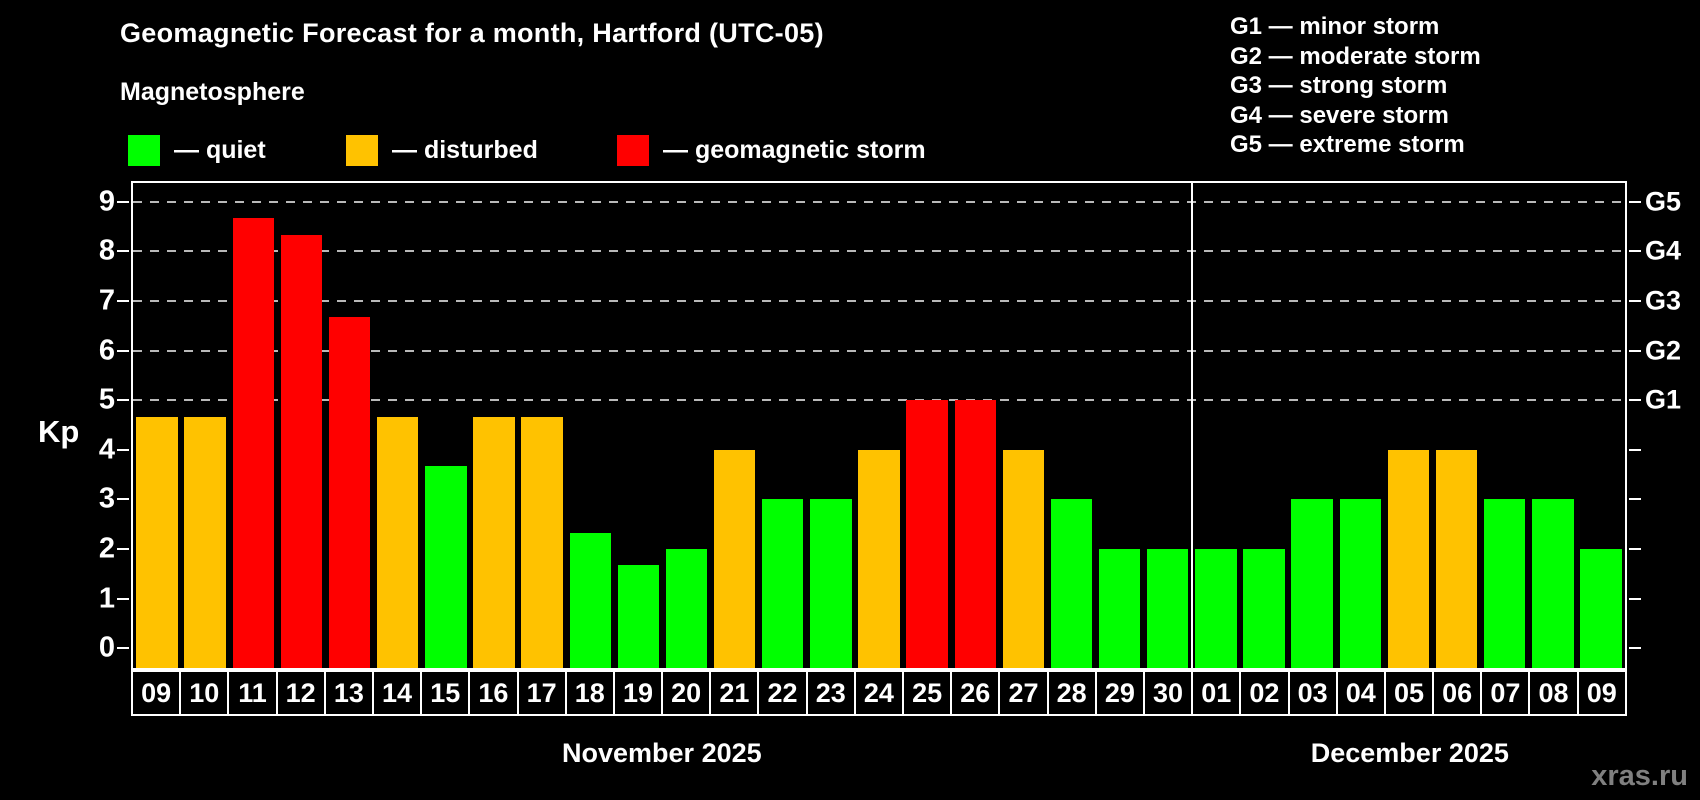 Image resolution: width=1700 pixels, height=800 pixels. I want to click on day-label: 14, so click(397, 693).